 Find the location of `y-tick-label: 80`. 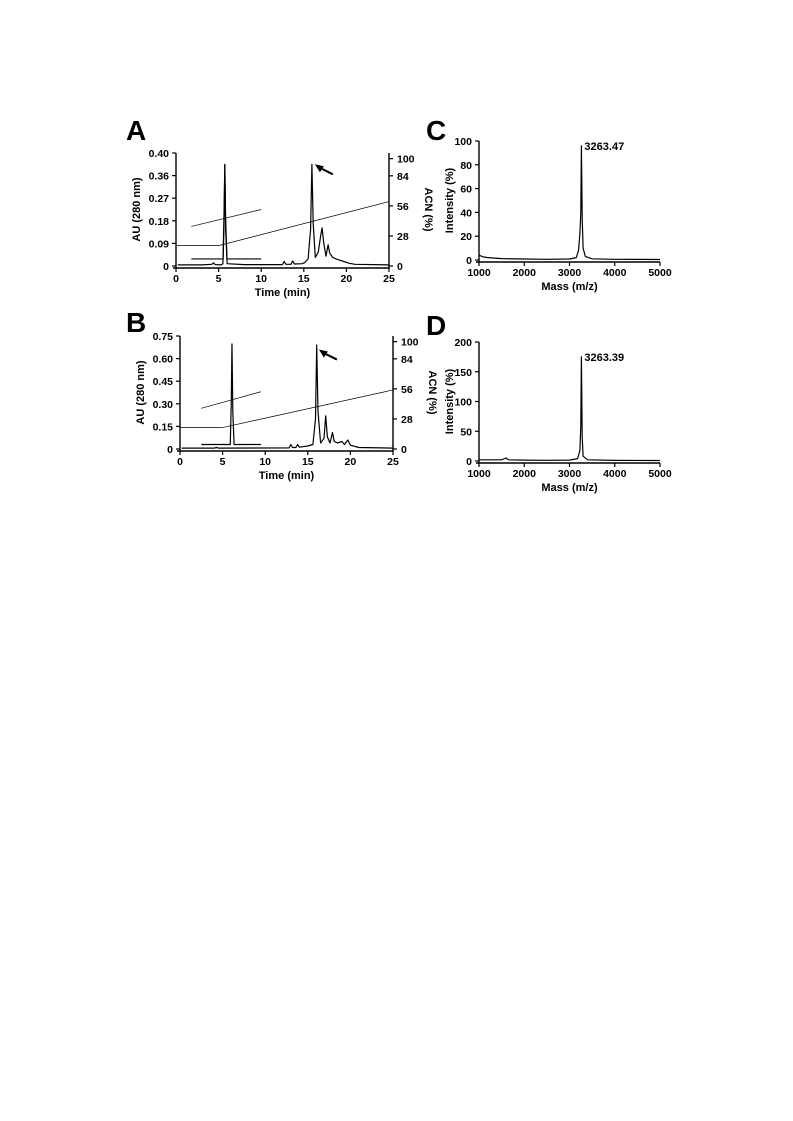

y-tick-label: 80 is located at coordinates (466, 166).